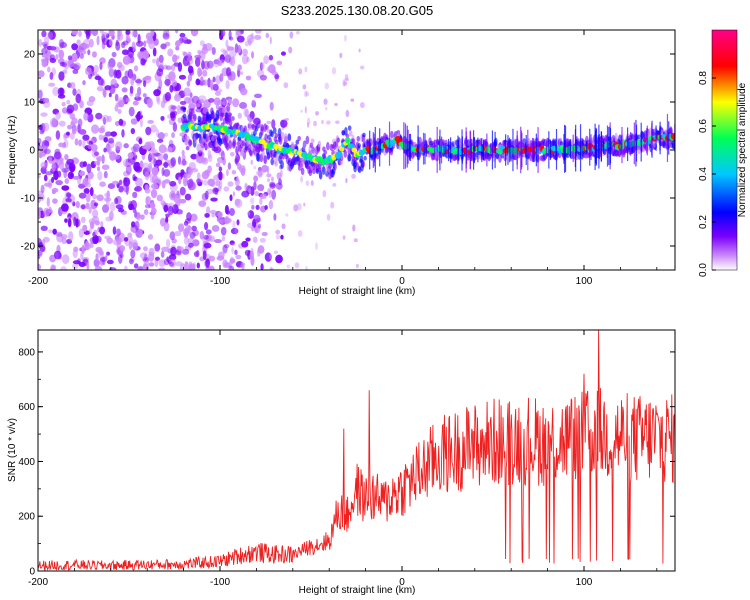 The height and width of the screenshot is (600, 750). Describe the element at coordinates (26, 462) in the screenshot. I see `y-tick-label: 400` at that location.